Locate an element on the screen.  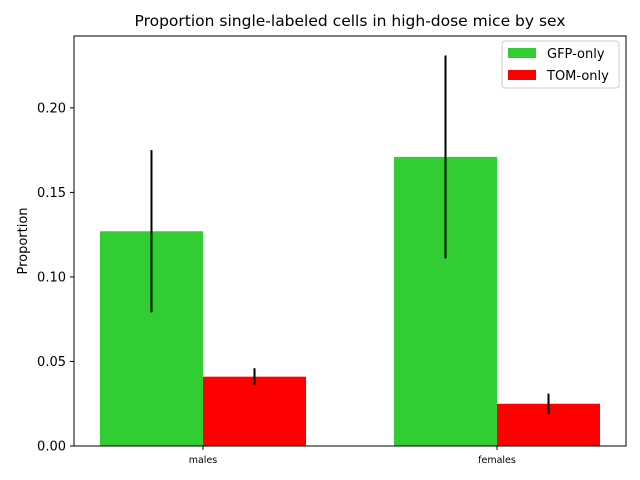
legend-label-tom-only: TOM-only is located at coordinates (577, 76).